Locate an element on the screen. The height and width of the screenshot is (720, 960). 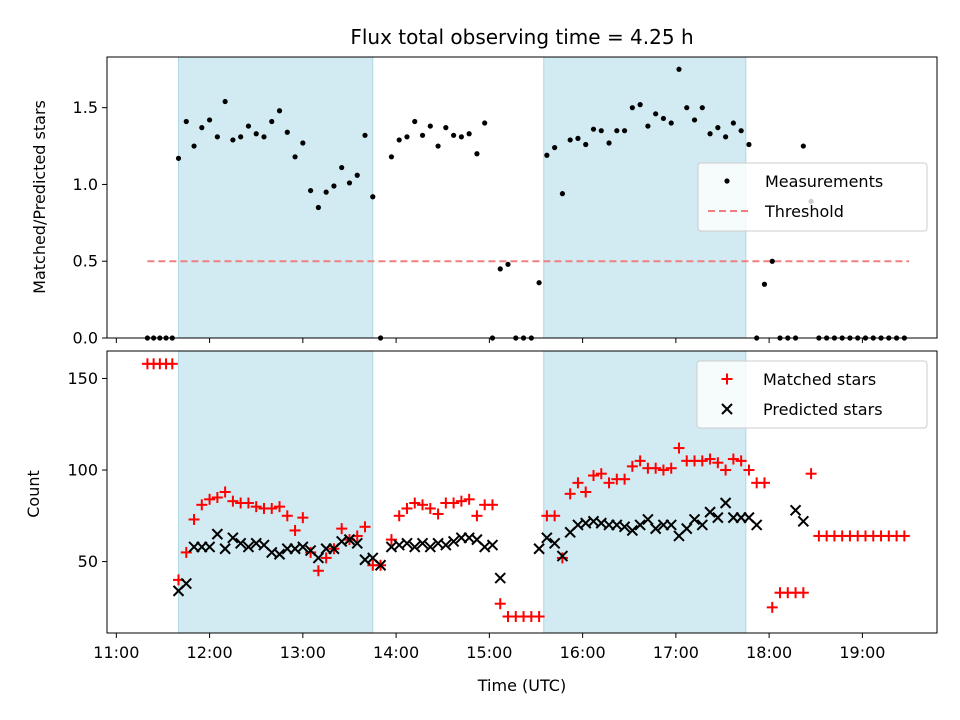
bottom-legend-box is located at coordinates (812, 394).